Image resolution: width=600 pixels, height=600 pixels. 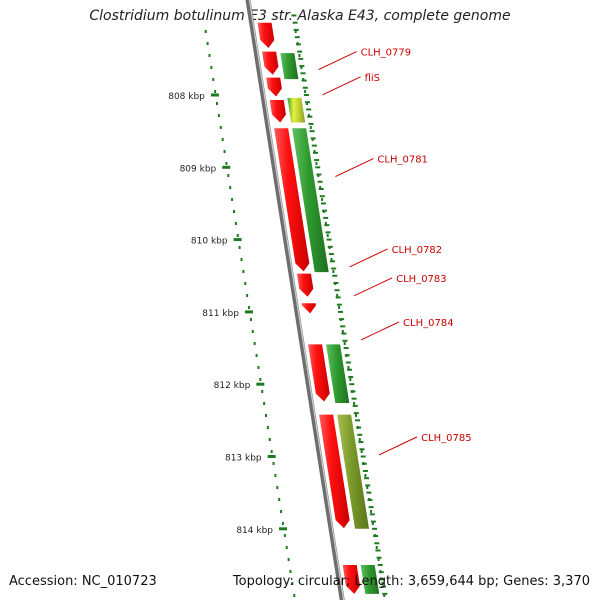 I want to click on feature-0-gene, so click(x=266, y=35).